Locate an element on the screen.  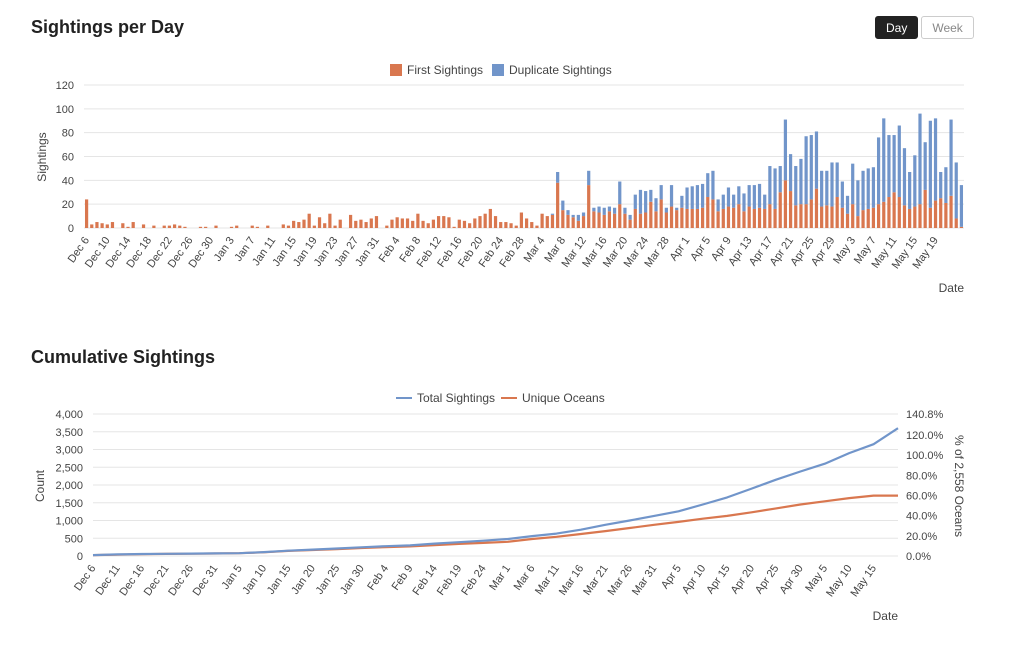
chart2-y2-tick: 20.0% is located at coordinates (921, 537).